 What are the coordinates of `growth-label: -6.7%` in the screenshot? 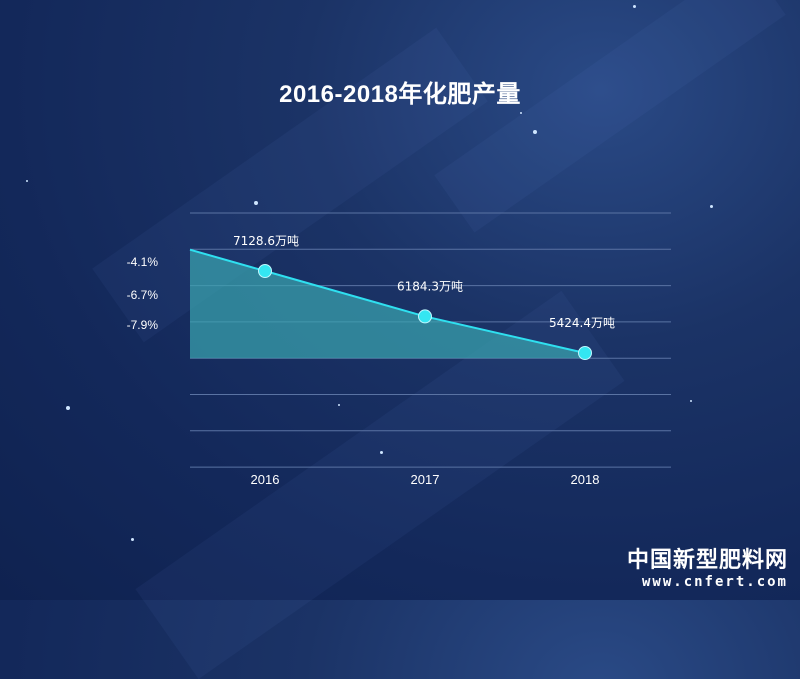 It's located at (143, 295).